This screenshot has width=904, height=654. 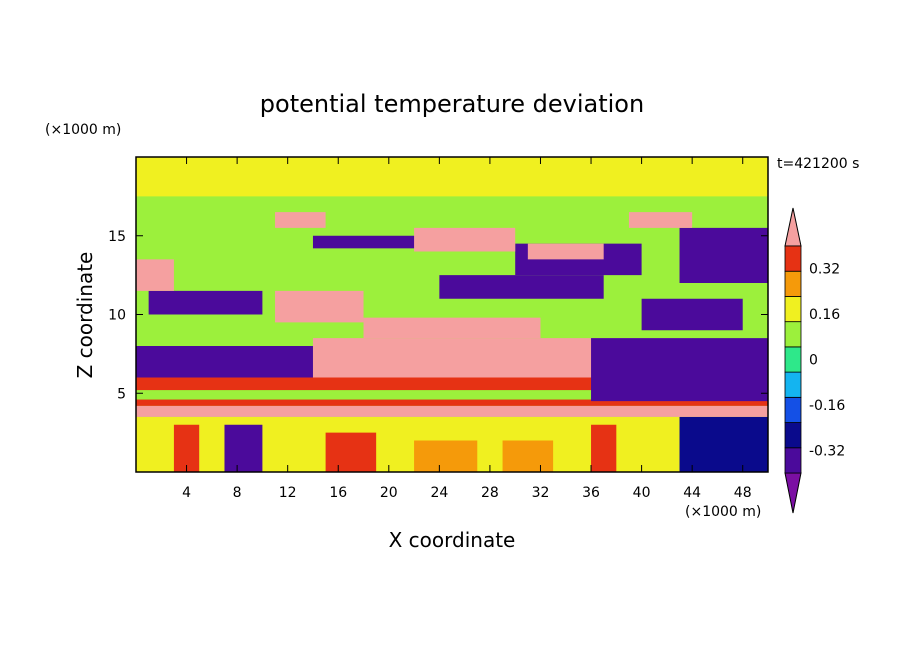 I want to click on time-label: t=421200 s, so click(x=818, y=164).